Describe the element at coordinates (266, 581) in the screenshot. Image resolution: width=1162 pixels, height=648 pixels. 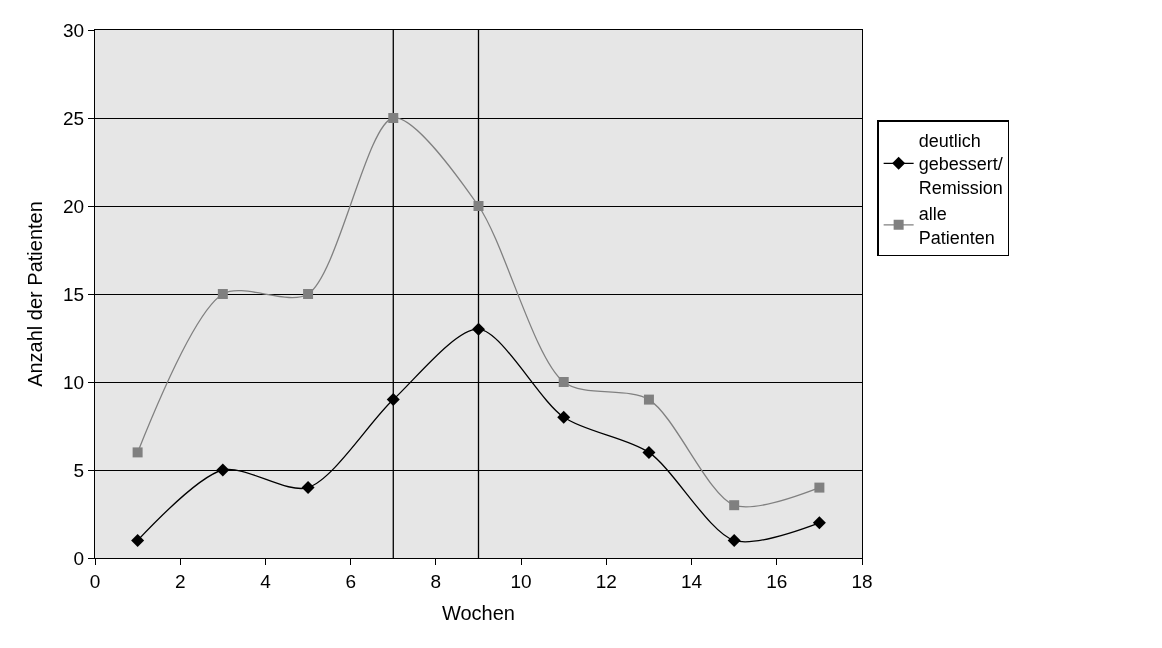
I see `x-tick-label: 4` at that location.